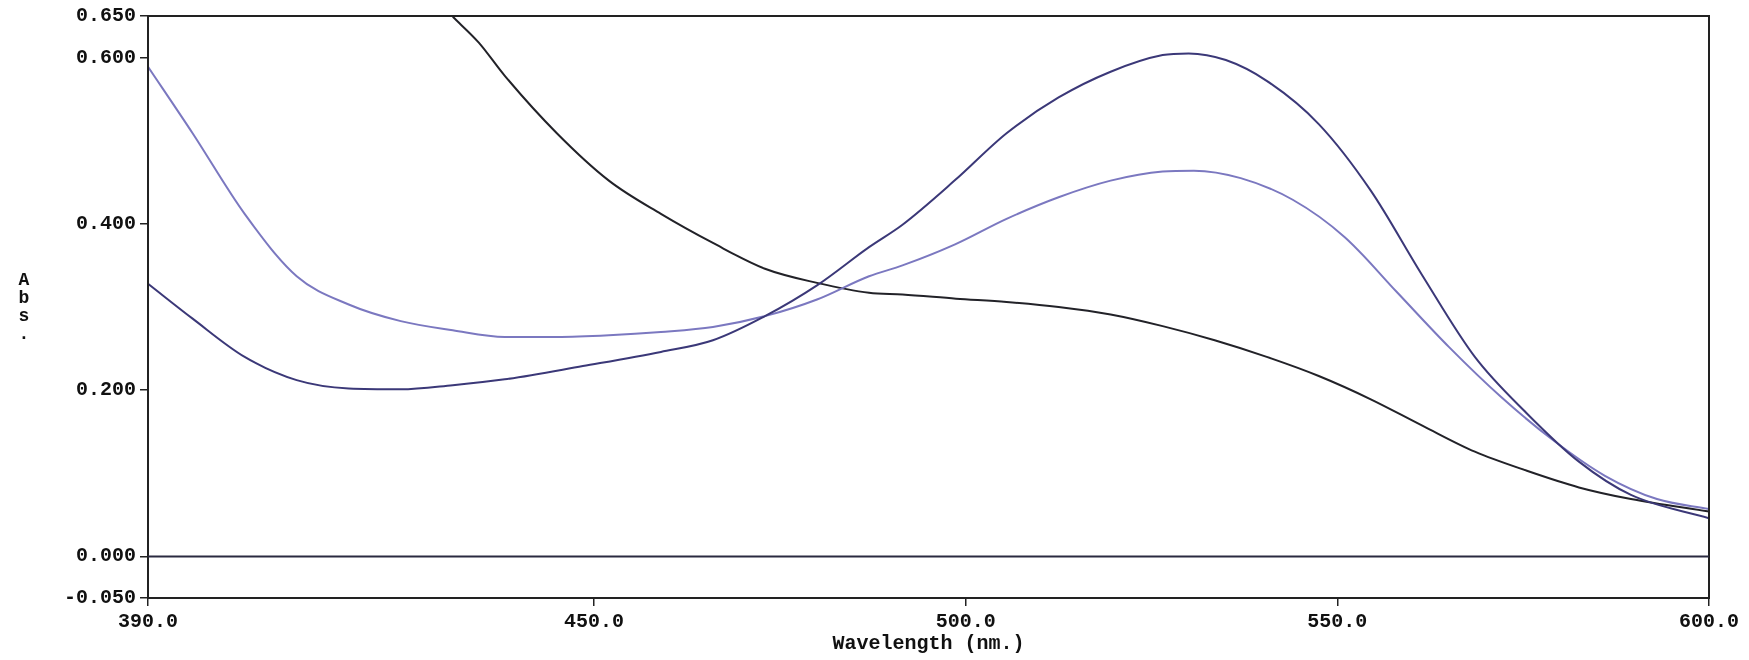  Describe the element at coordinates (928, 644) in the screenshot. I see `x-axis-title: Wavelength (nm.)` at that location.